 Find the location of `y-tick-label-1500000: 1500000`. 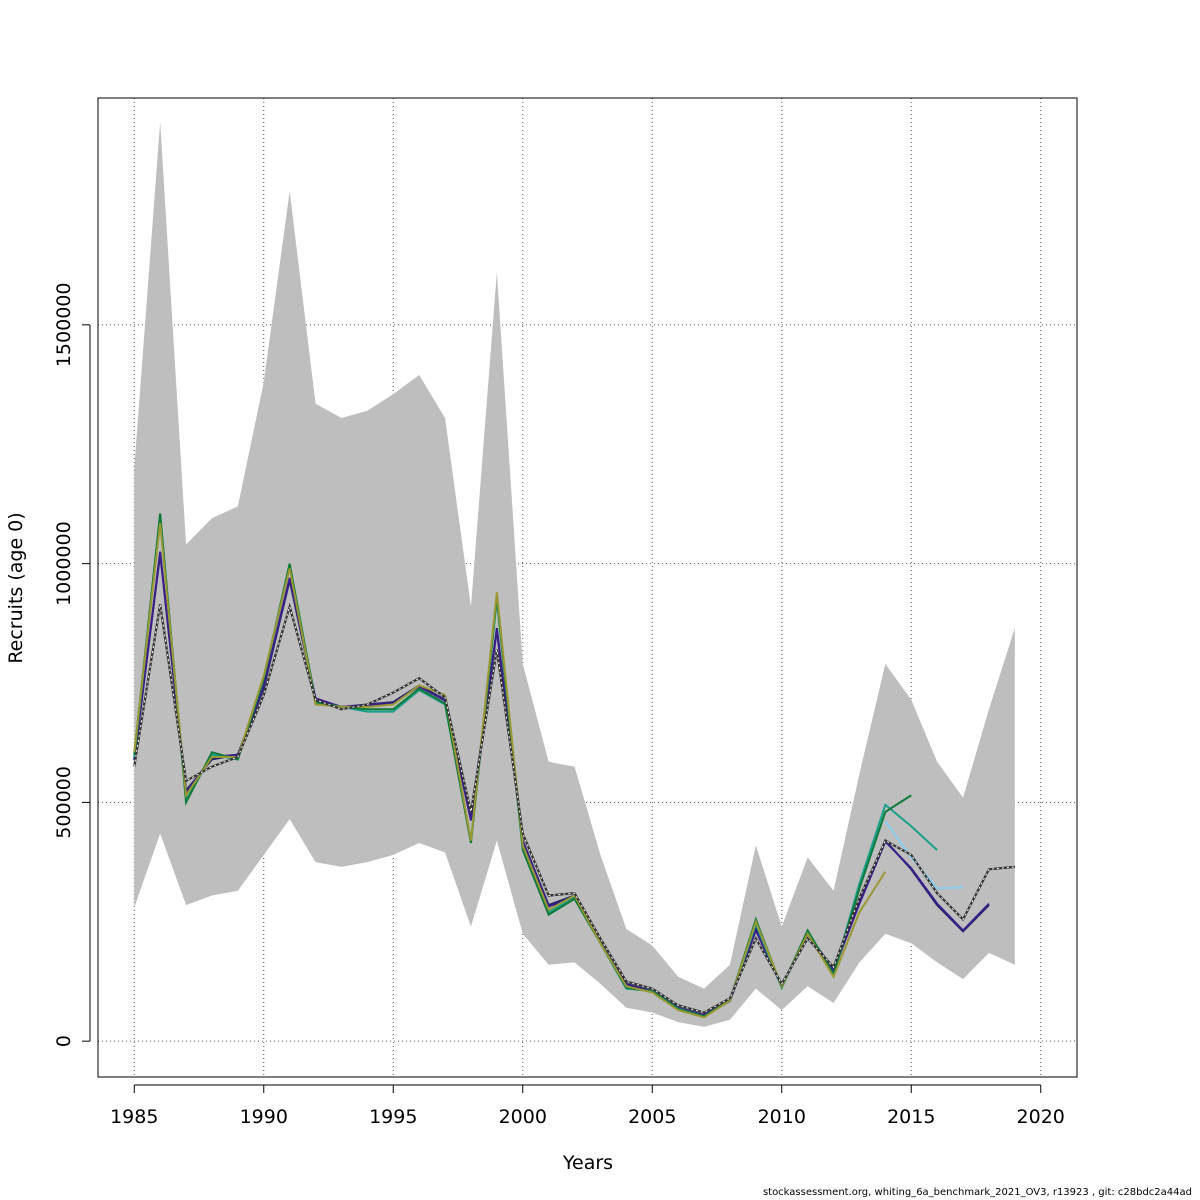

y-tick-label-1500000: 1500000 is located at coordinates (64, 325).